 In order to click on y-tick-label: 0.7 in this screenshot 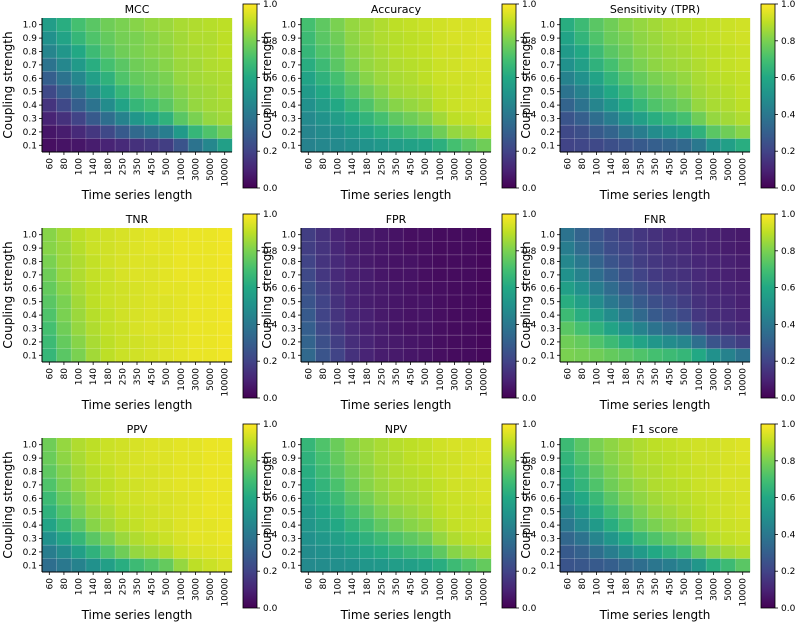, I will do `click(289, 486)`.